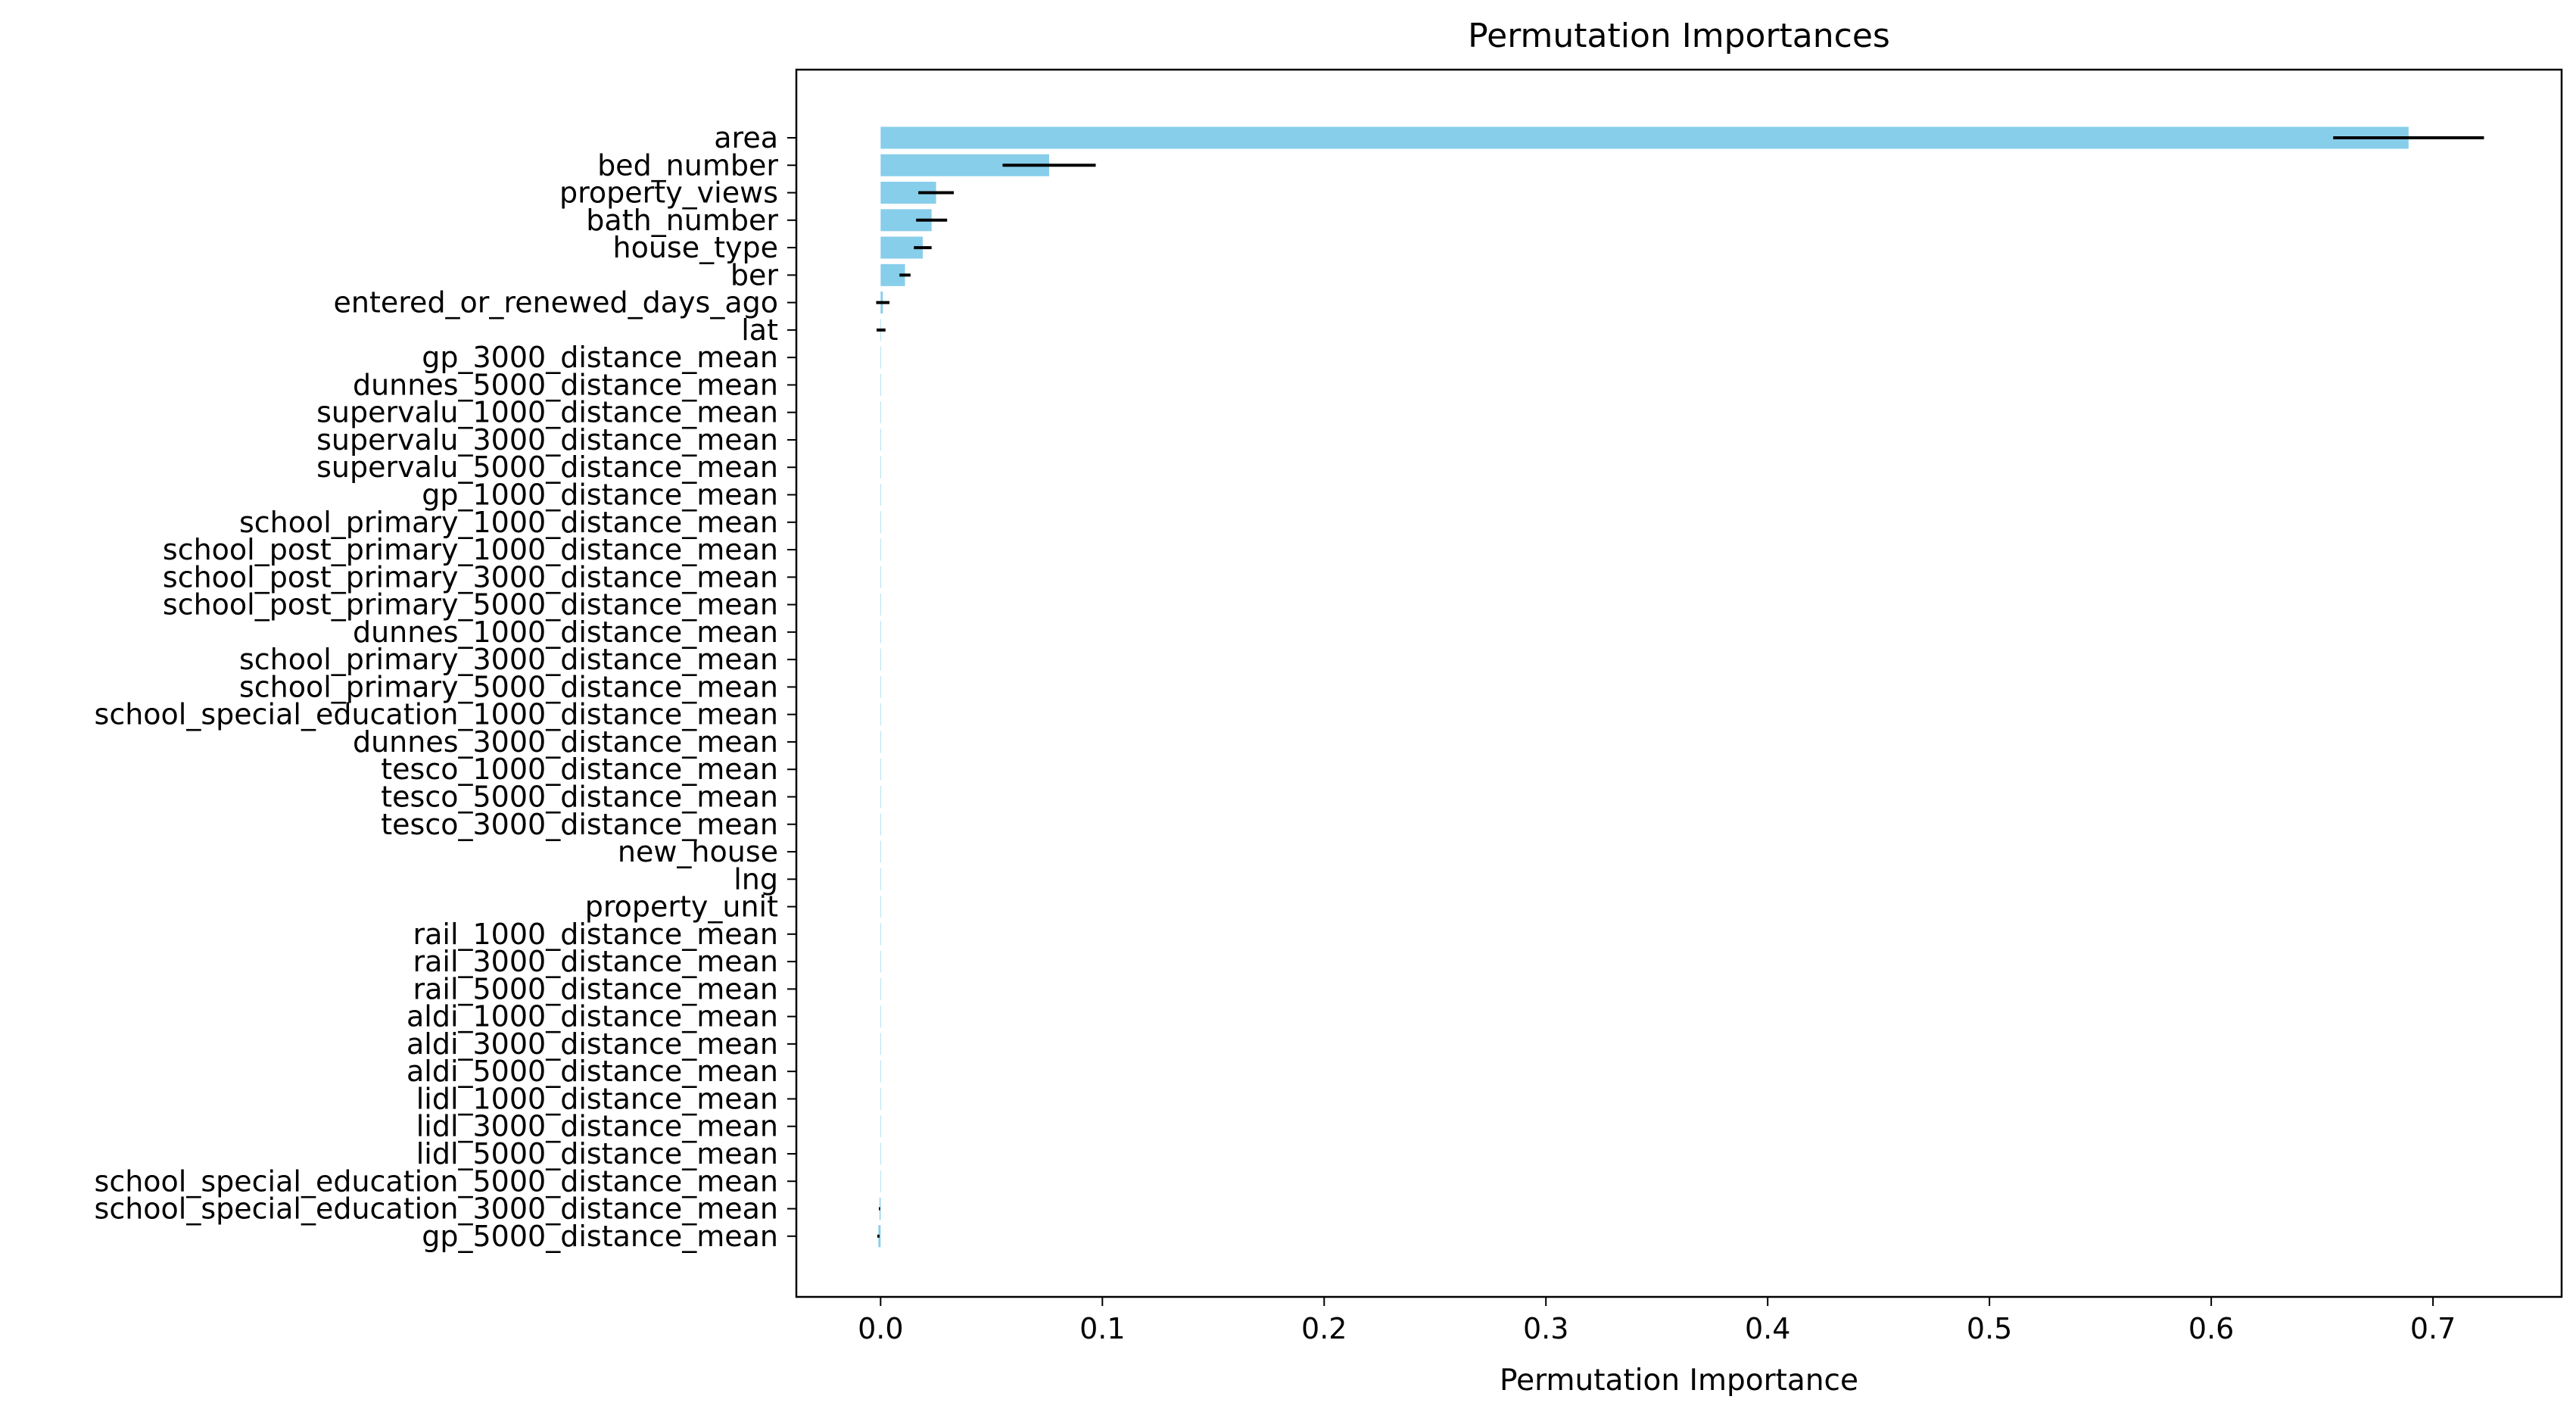 This screenshot has height=1415, width=2576. Describe the element at coordinates (600, 495) in the screenshot. I see `y-tick-label: gp_1000_distance_mean` at that location.